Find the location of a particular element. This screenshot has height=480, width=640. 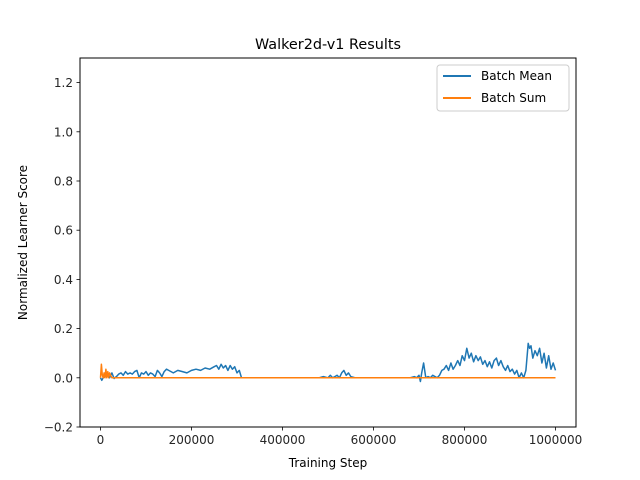

legend-label-batch-sum: Batch Sum is located at coordinates (513, 98).